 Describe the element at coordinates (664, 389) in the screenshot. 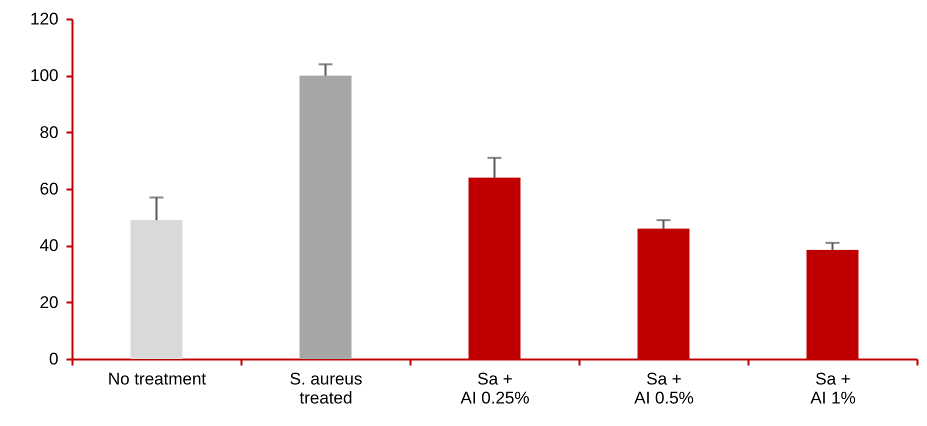

I see `x-tick-label: Sa + AI 0.5%` at that location.